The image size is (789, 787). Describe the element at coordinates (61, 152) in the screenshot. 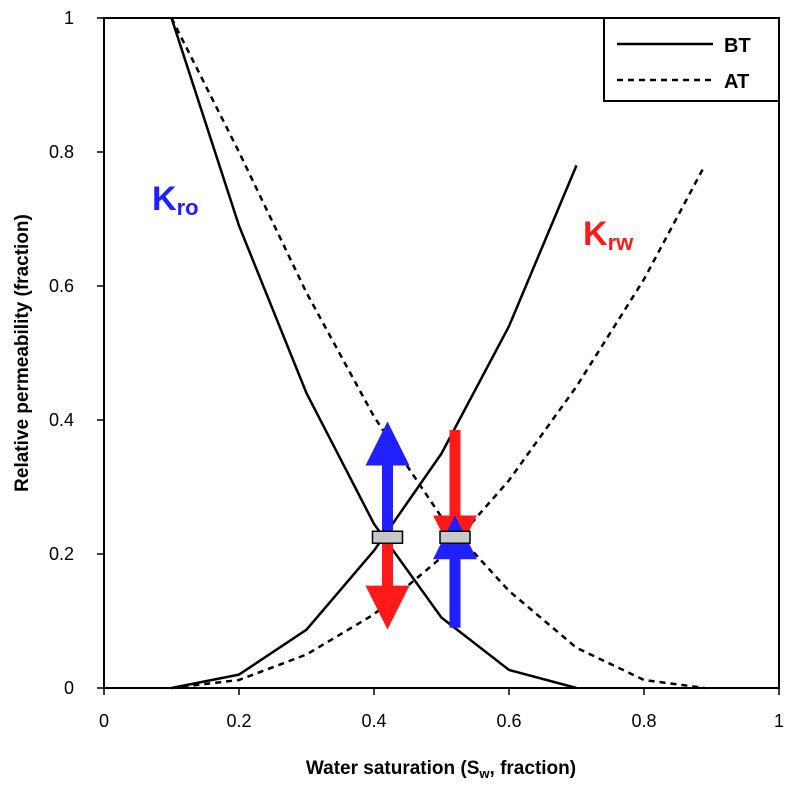

I see `y-tick-label: 0.8` at that location.